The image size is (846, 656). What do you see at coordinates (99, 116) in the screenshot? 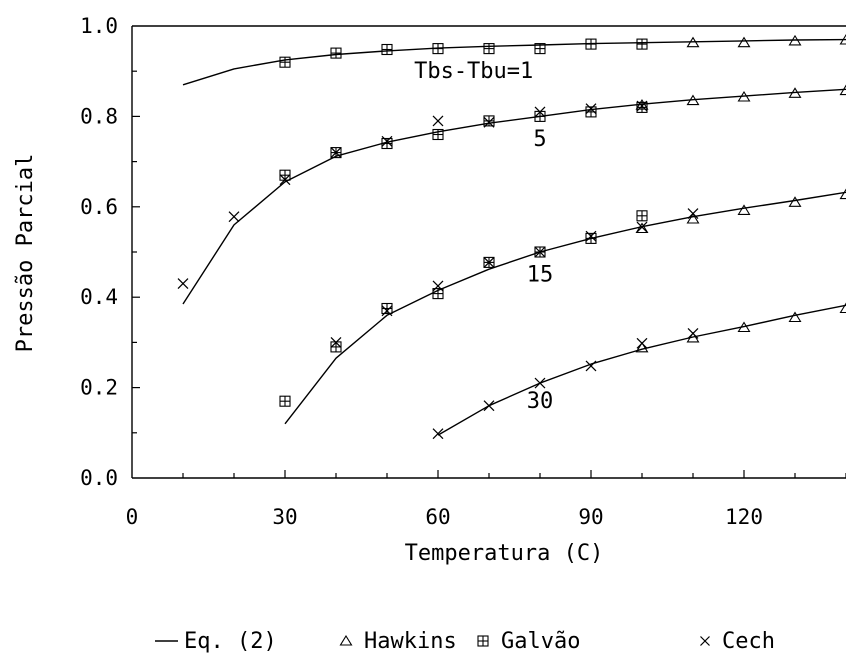
I see `y-tick-label-0.8: 0.8` at bounding box center [99, 116].